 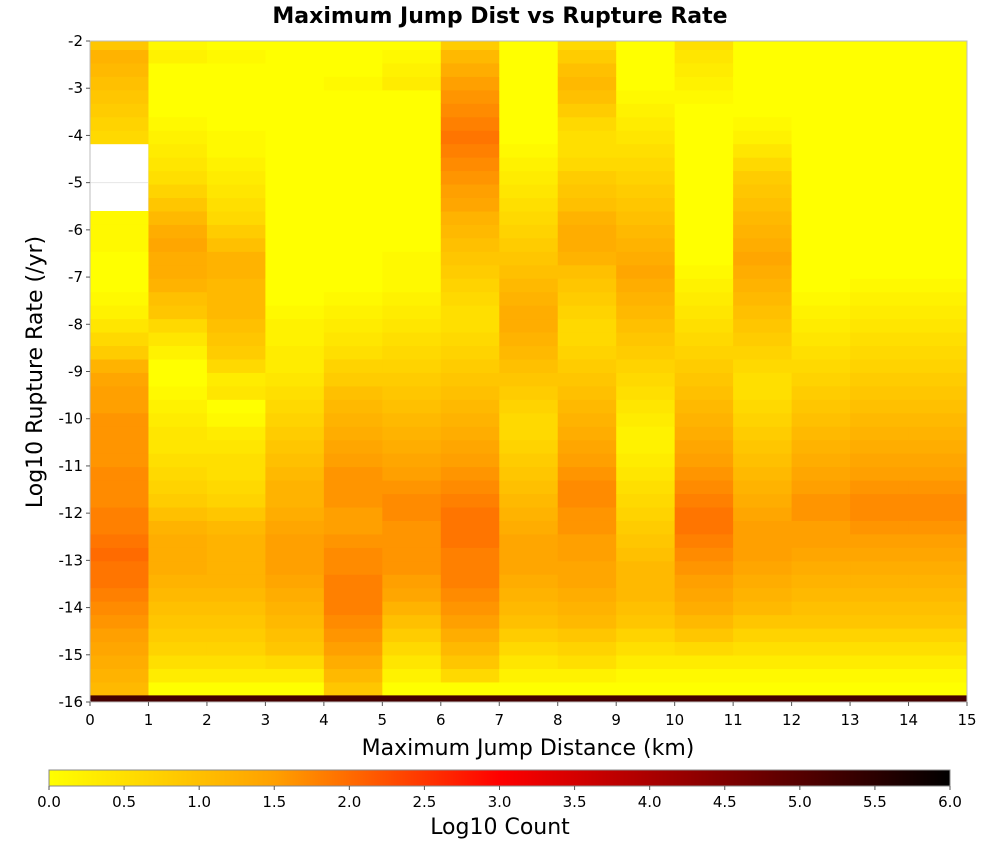 What do you see at coordinates (908, 720) in the screenshot?
I see `x-tick-label: 14` at bounding box center [908, 720].